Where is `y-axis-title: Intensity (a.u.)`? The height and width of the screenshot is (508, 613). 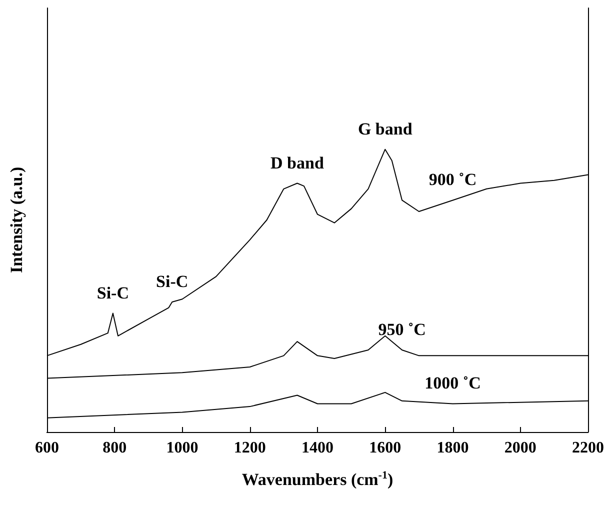 y-axis-title: Intensity (a.u.) is located at coordinates (16, 220).